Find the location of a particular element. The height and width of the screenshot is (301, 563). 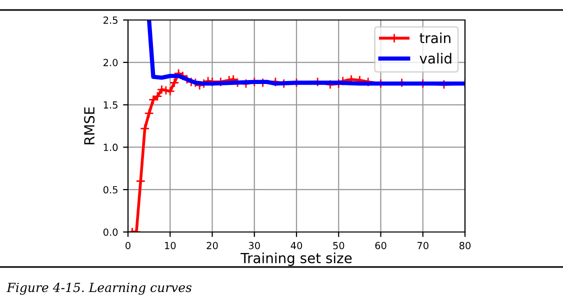

y-axis-title: RMSE is located at coordinates (89, 125).